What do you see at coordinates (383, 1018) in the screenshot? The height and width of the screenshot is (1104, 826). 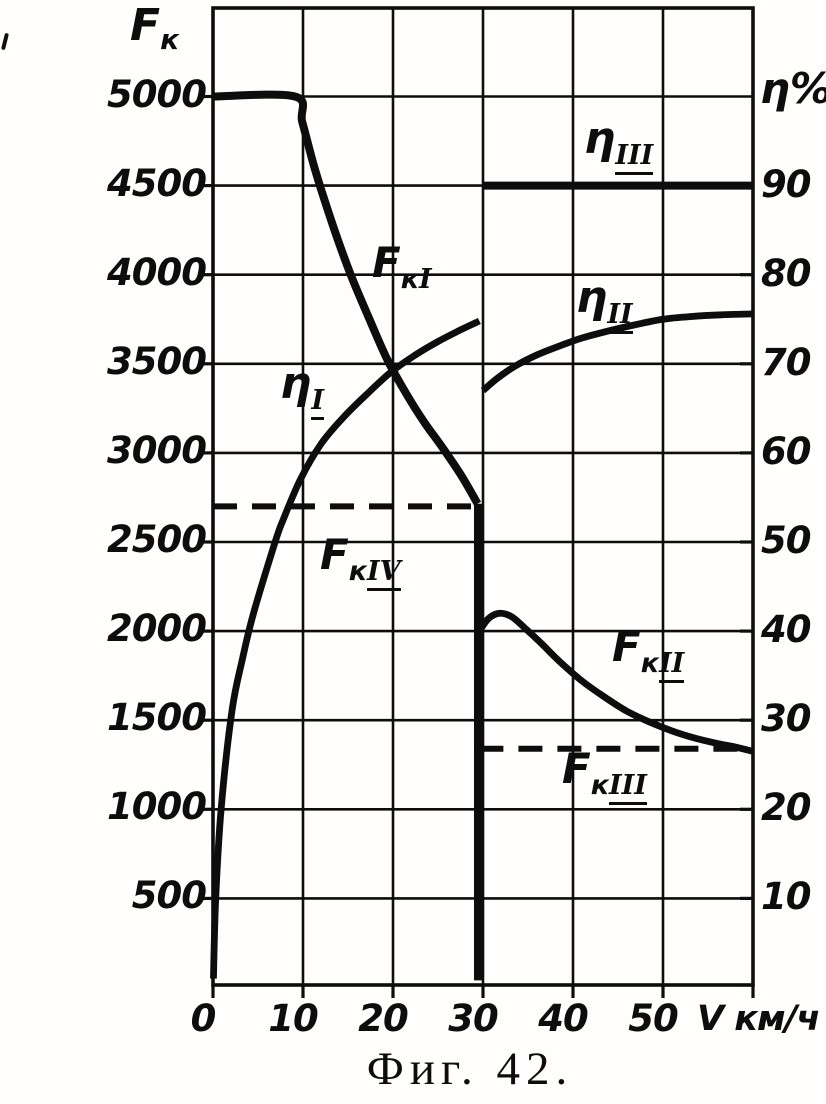 I see `x-axis-tick-label: 20` at bounding box center [383, 1018].